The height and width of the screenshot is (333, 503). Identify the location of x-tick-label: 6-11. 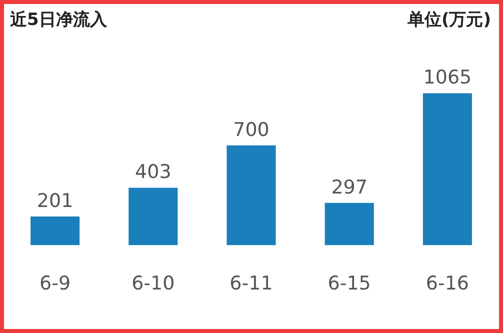
(251, 283).